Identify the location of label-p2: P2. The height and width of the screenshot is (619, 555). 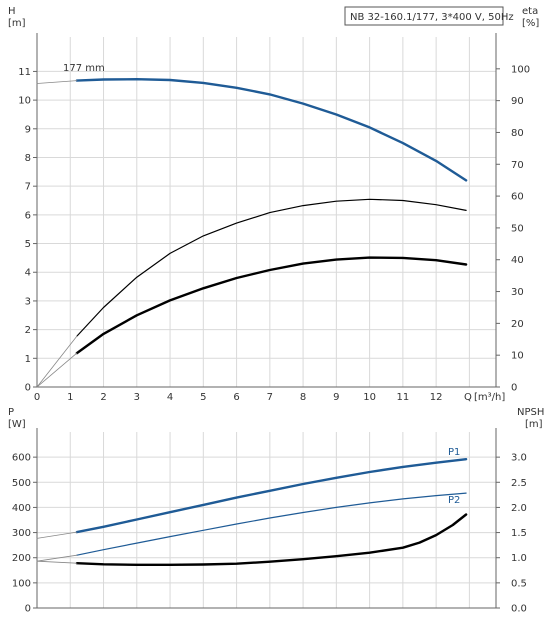
(454, 500).